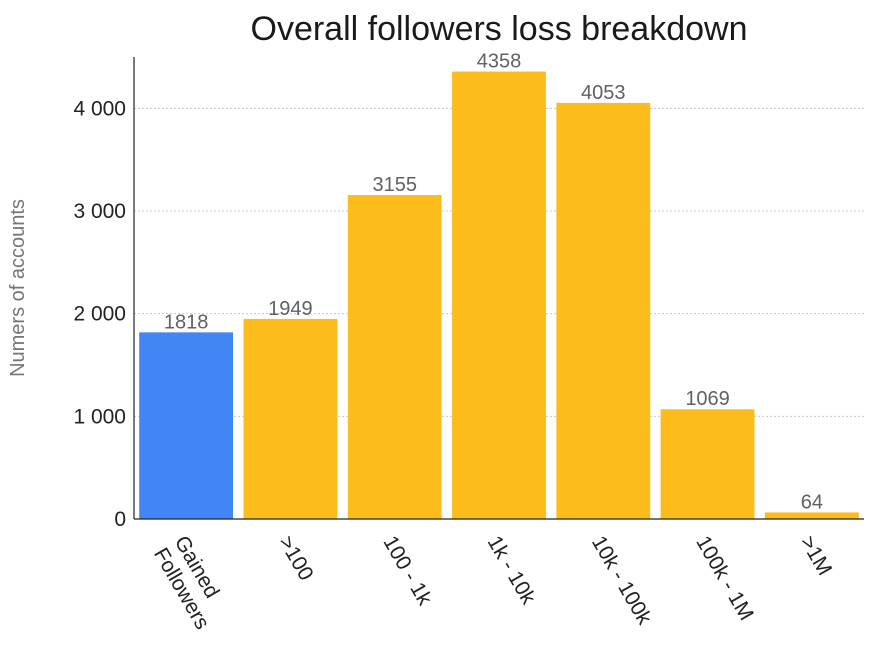  I want to click on x-tick-label: >100, so click(296, 558).